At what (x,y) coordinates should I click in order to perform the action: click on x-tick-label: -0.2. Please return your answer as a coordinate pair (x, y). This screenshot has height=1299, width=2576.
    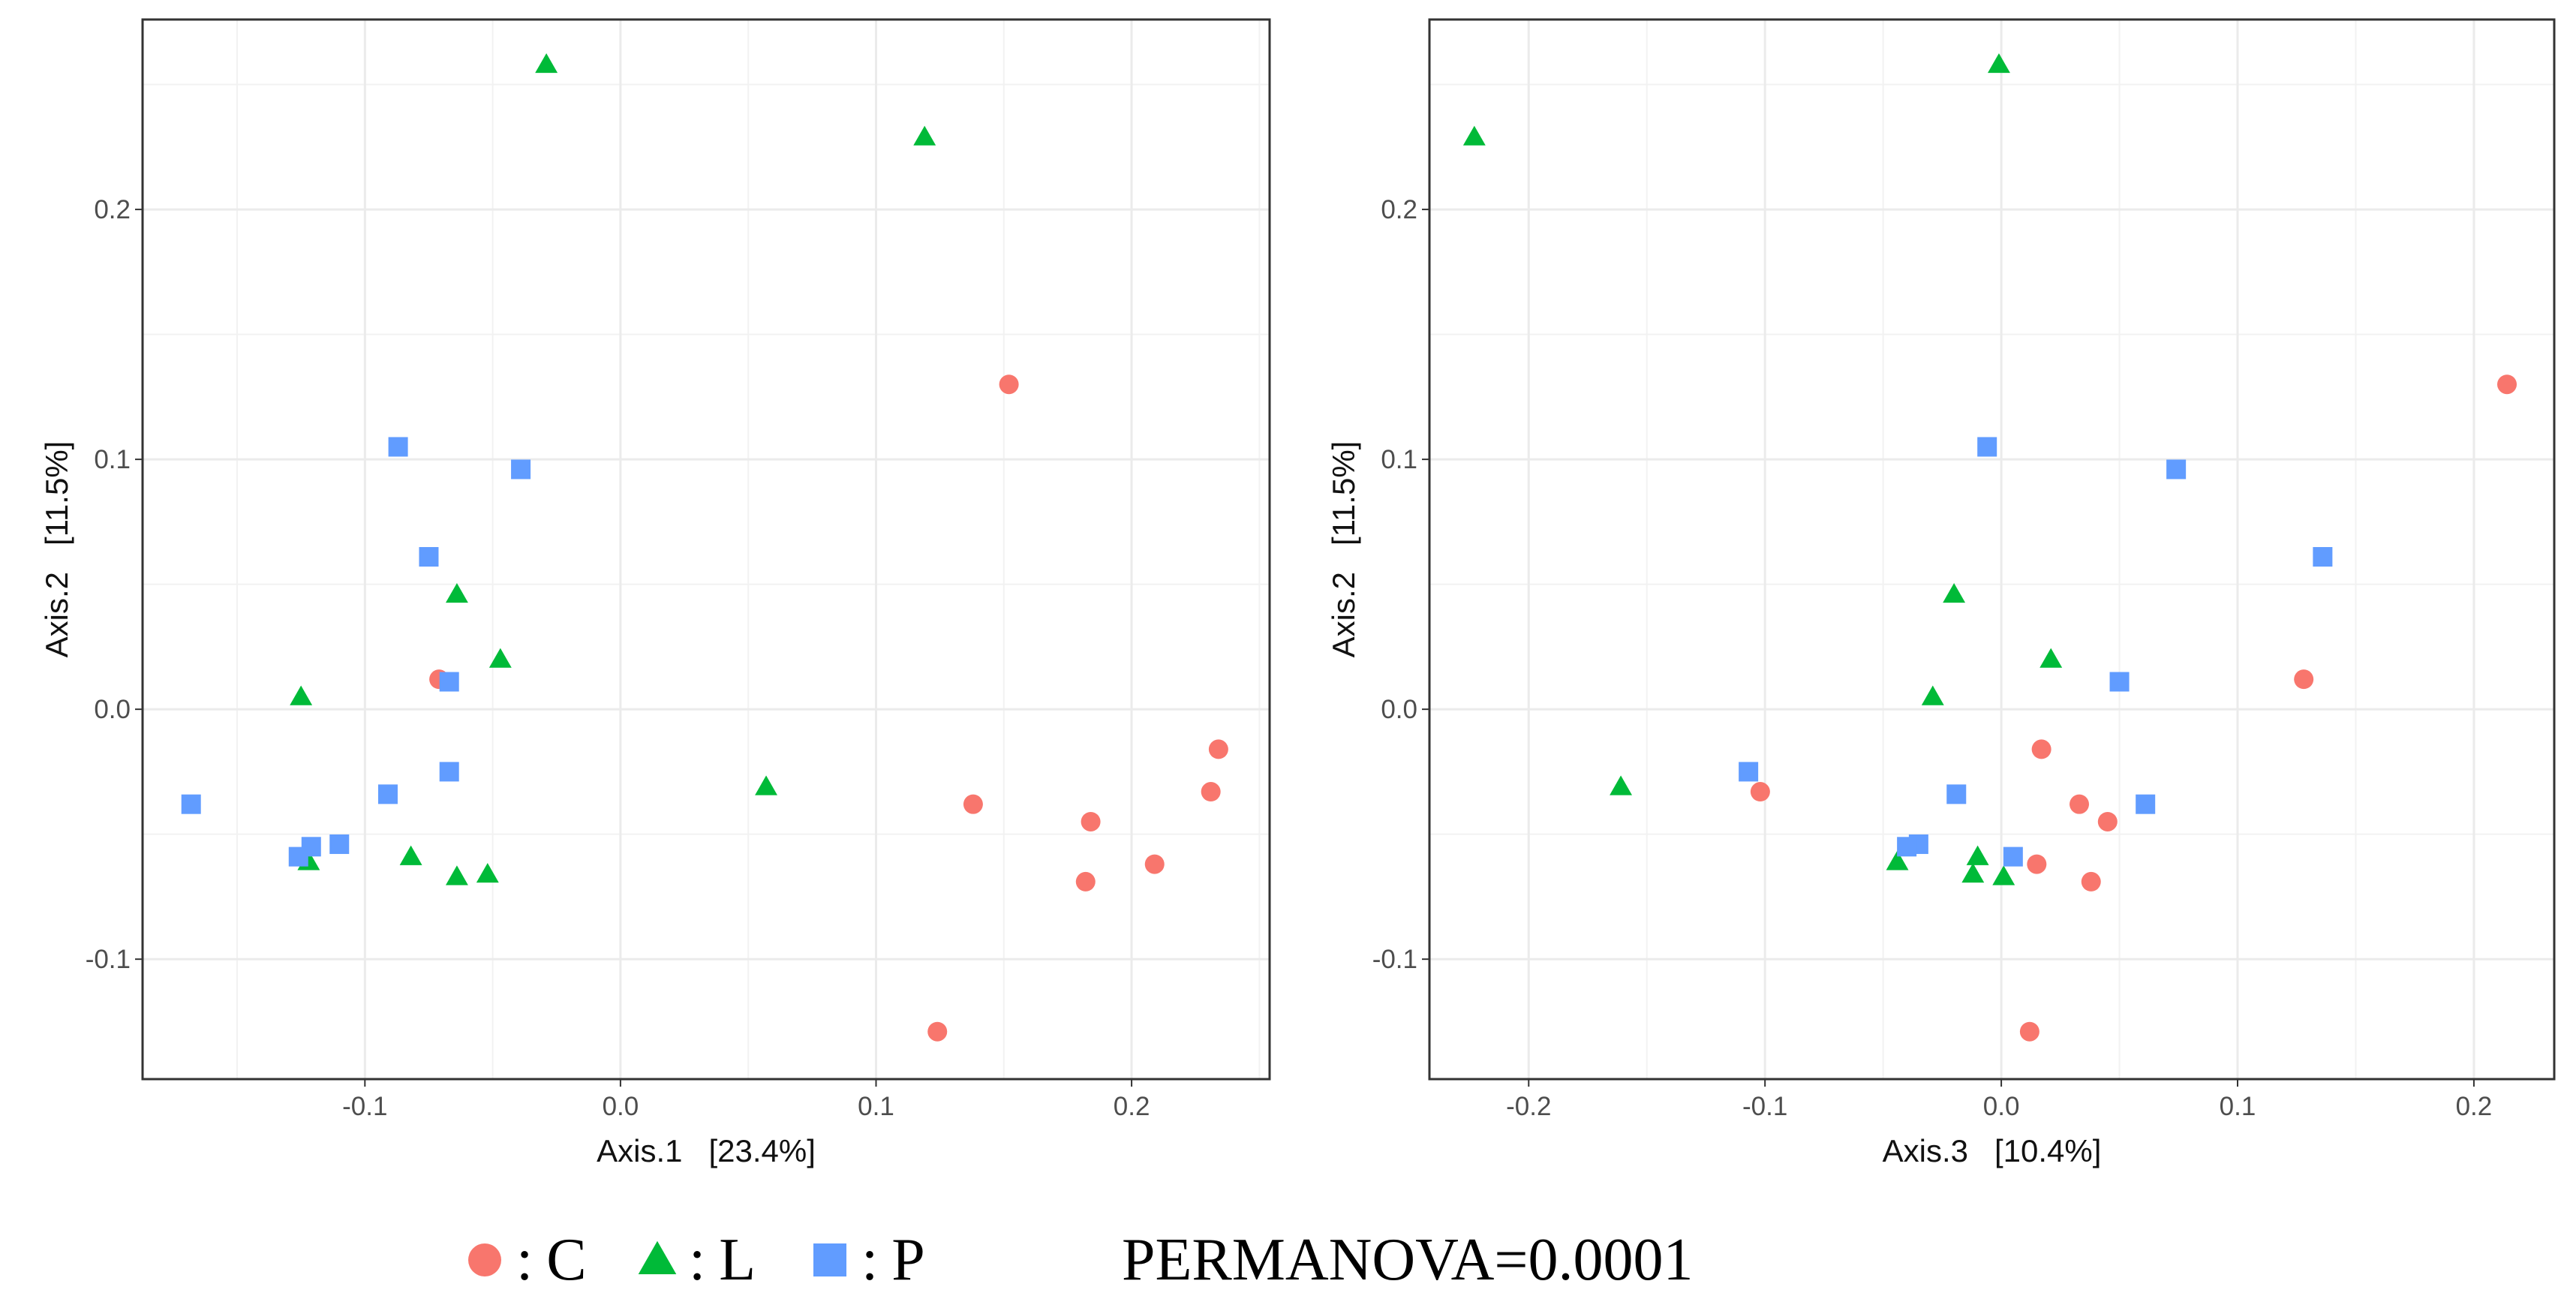
    Looking at the image, I should click on (1528, 1106).